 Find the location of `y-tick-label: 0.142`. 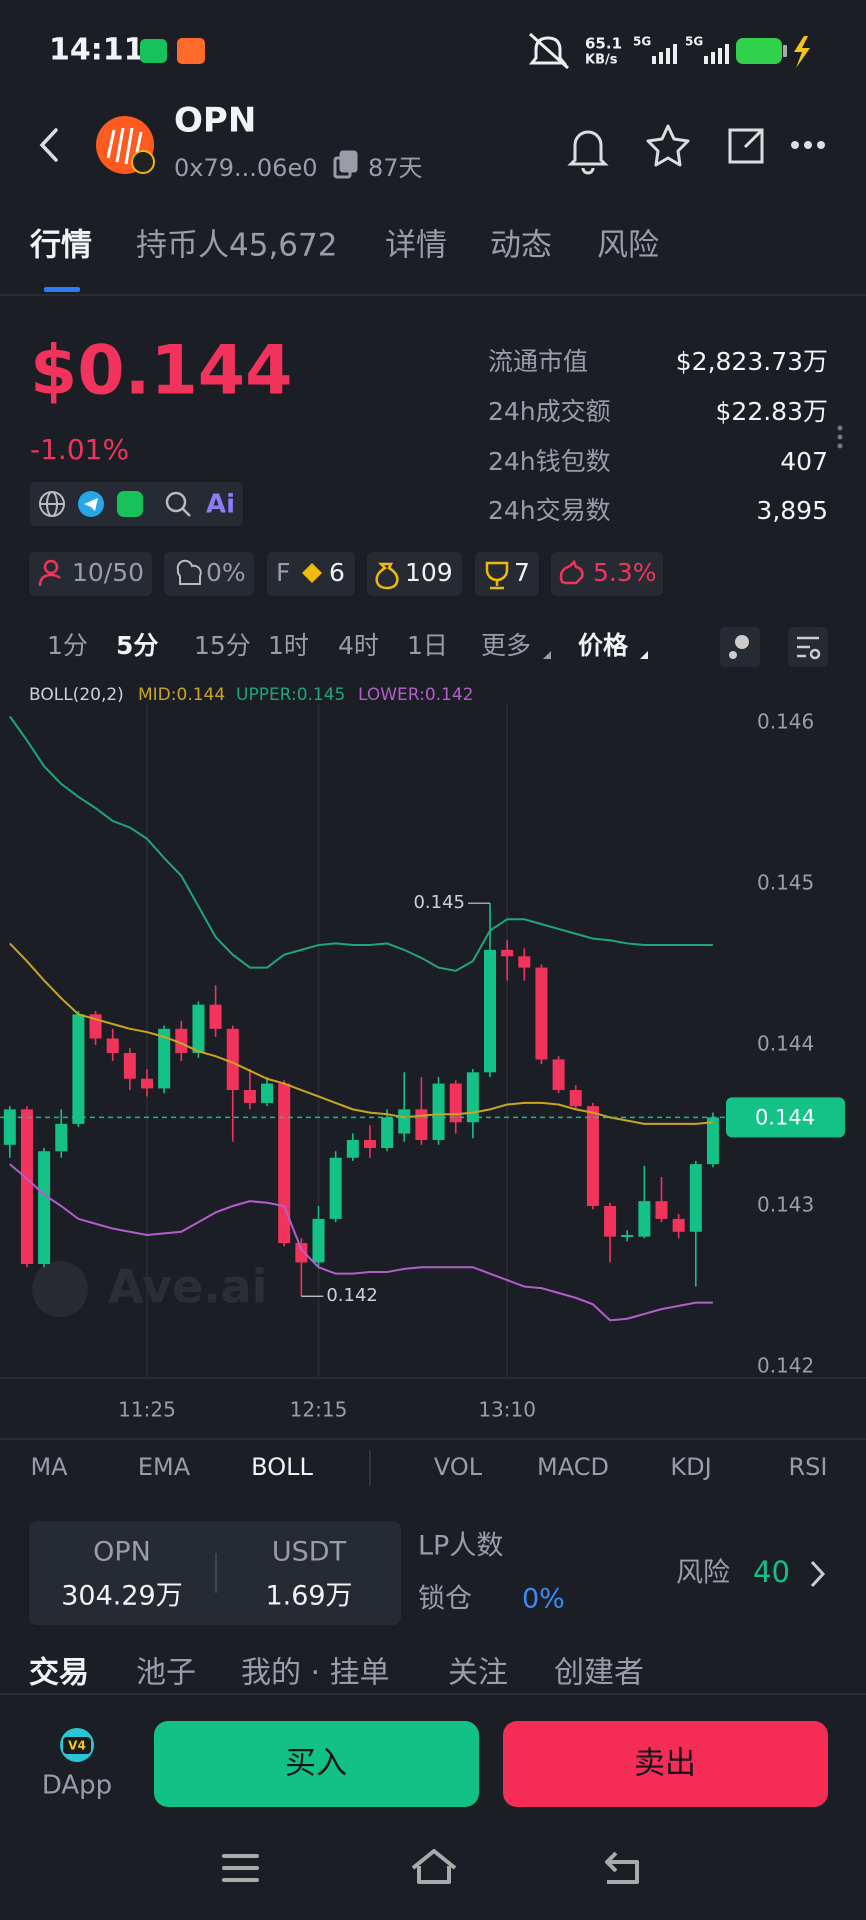

y-tick-label: 0.142 is located at coordinates (785, 1366).